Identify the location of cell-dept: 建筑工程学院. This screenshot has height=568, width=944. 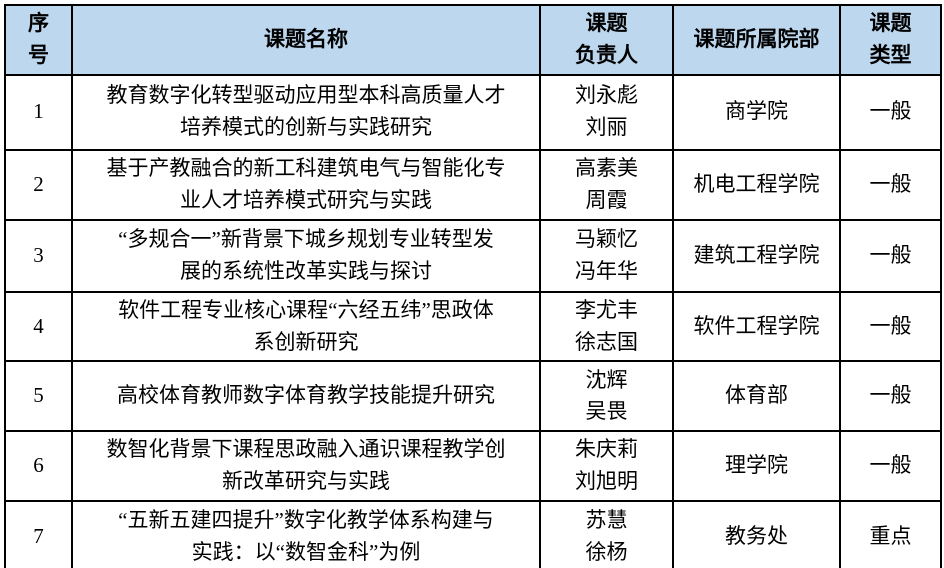
(756, 255).